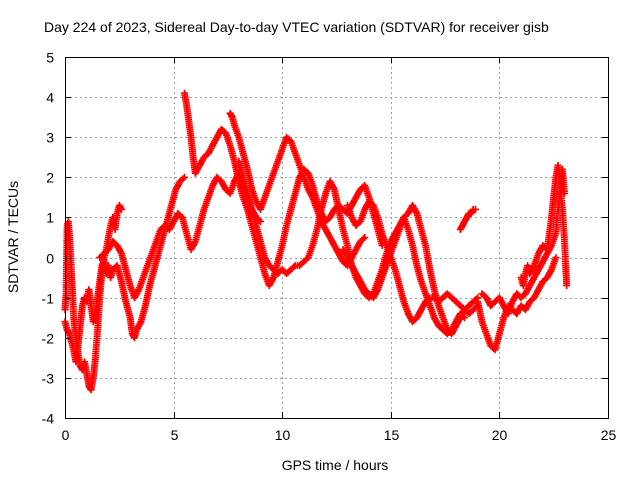 This screenshot has width=640, height=480. I want to click on series-track-b, so click(124, 269).